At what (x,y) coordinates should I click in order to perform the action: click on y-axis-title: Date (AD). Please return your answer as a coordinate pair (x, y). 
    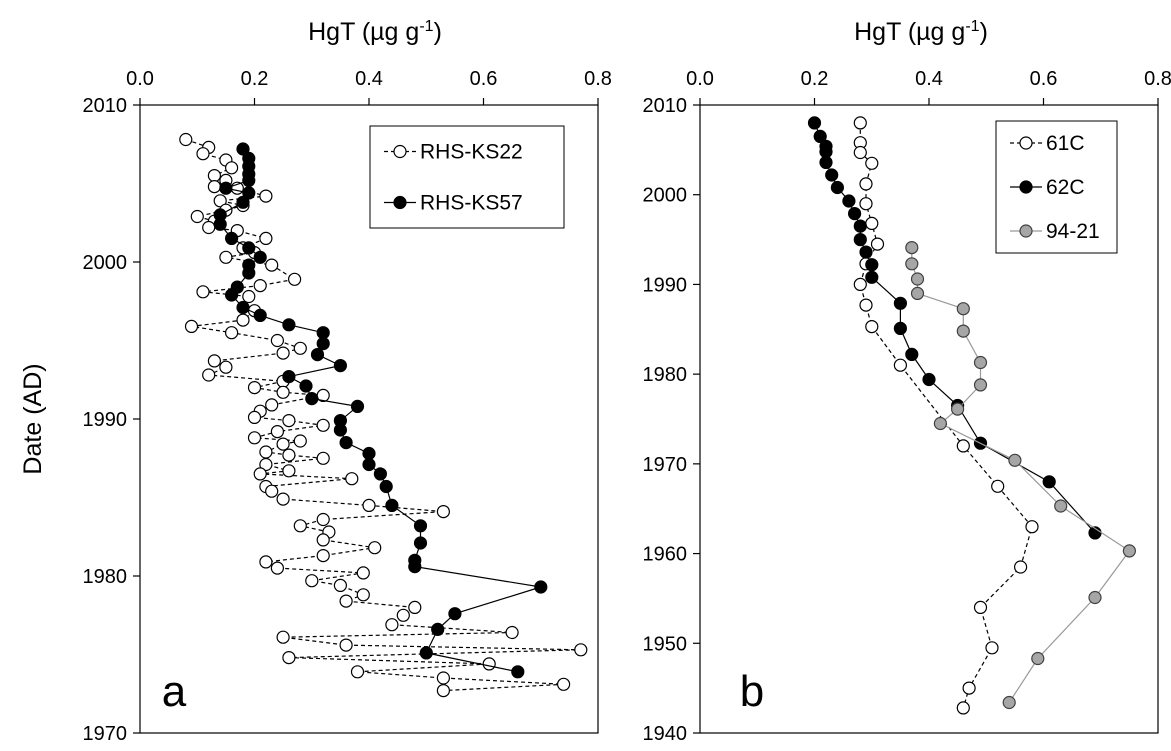
    Looking at the image, I should click on (33, 418).